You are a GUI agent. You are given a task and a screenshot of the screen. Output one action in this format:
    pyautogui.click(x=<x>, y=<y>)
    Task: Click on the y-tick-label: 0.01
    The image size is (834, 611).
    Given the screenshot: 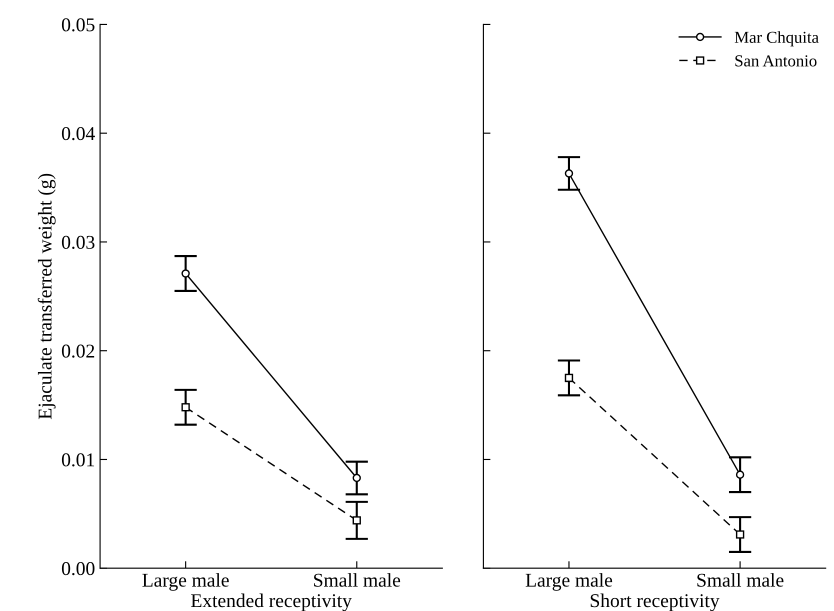 What is the action you would take?
    pyautogui.click(x=78, y=459)
    